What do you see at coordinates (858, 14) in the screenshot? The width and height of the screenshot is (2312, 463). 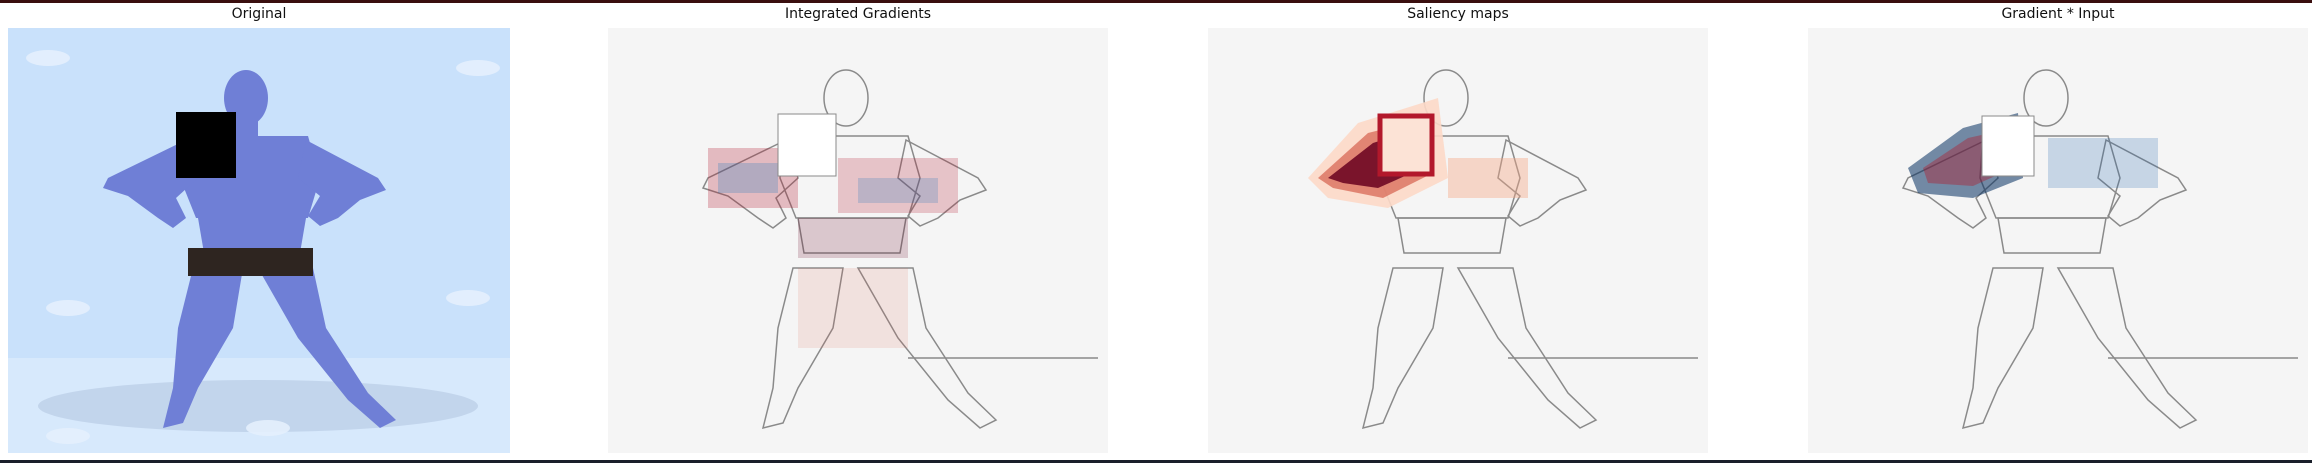 I see `panel-title: Integrated Gradients` at bounding box center [858, 14].